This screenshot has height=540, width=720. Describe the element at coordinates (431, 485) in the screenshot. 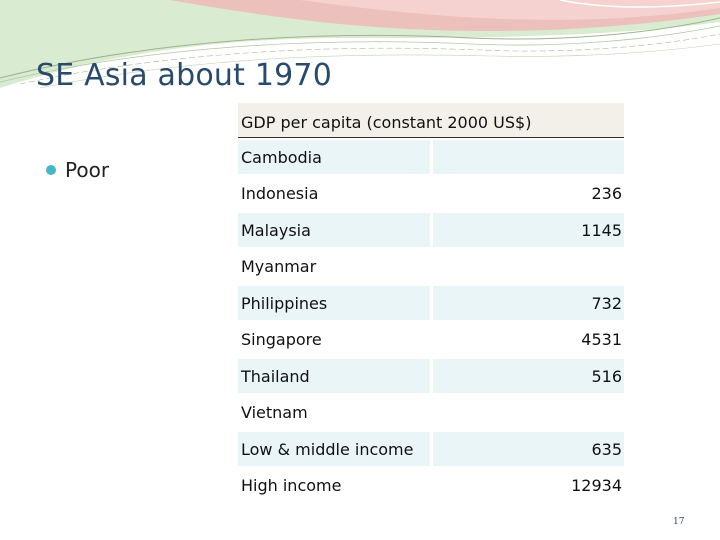

I see `table-row: High income 12934` at that location.